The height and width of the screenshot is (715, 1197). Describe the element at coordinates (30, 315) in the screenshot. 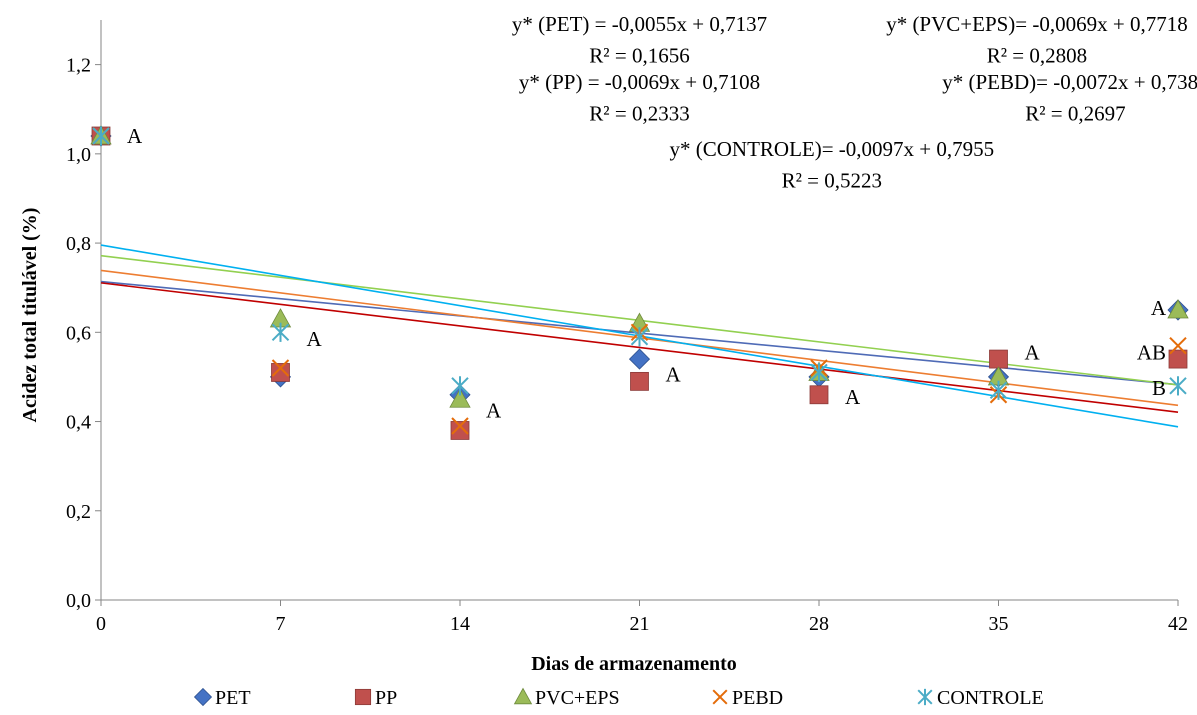

I see `y-axis-title: Acidez total titulável (%)` at that location.